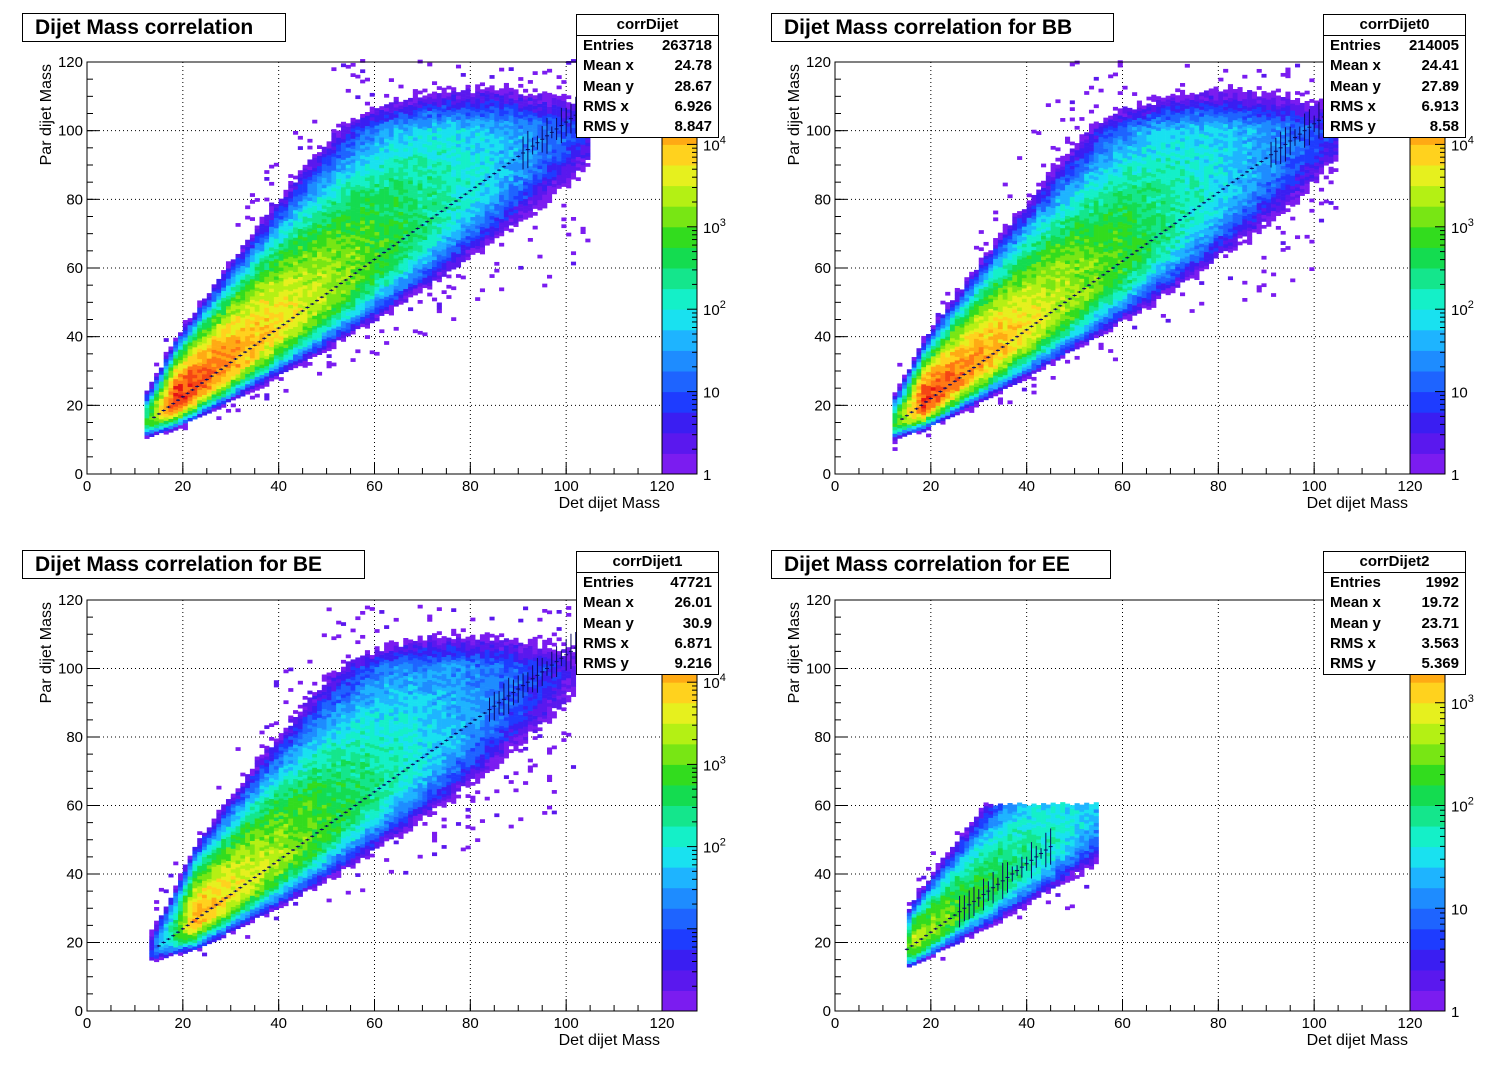 This screenshot has height=1074, width=1496. I want to click on z-tick-label: 103, so click(714, 227).